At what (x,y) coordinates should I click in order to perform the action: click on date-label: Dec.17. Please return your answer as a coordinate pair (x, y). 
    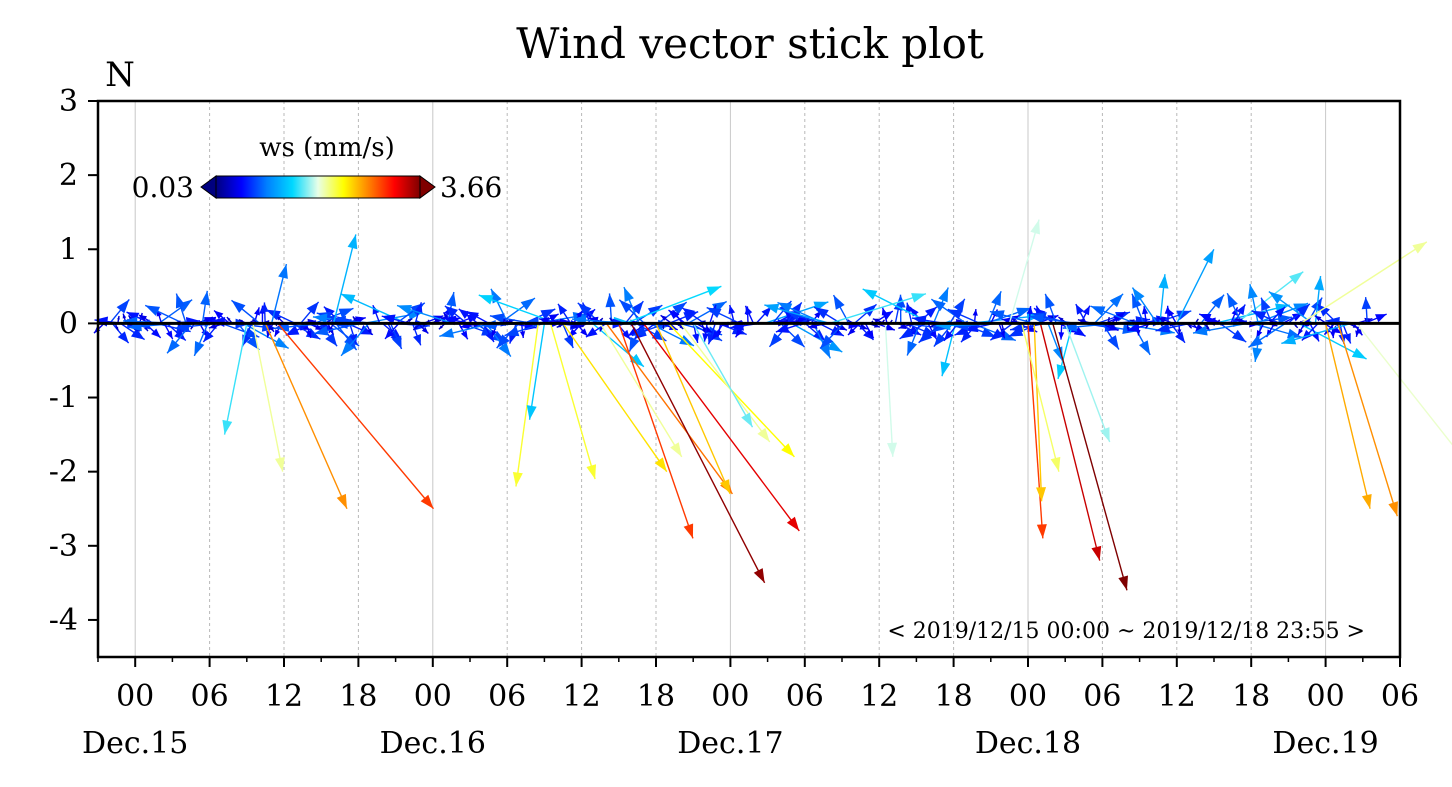
    Looking at the image, I should click on (730, 743).